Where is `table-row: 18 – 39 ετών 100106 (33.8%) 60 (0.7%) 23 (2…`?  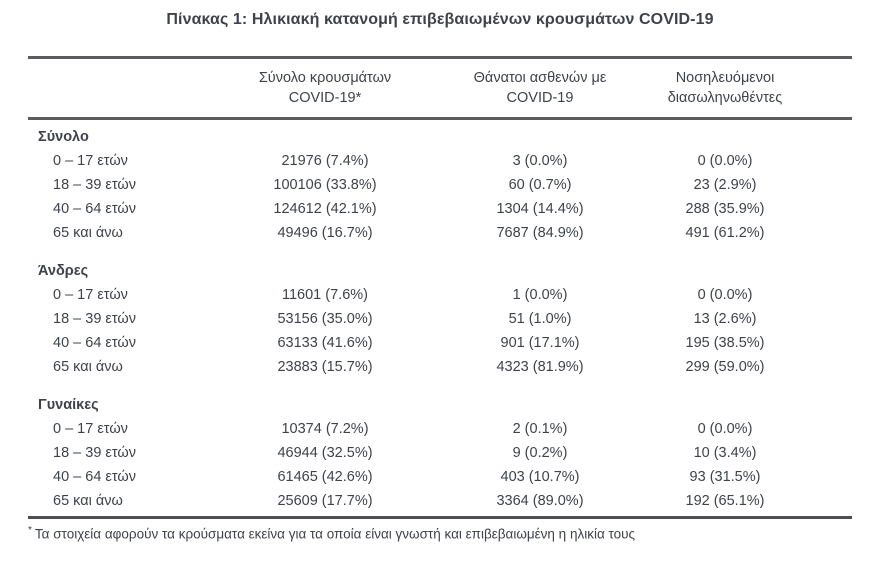
table-row: 18 – 39 ετών 100106 (33.8%) 60 (0.7%) 23 (2… is located at coordinates (440, 185).